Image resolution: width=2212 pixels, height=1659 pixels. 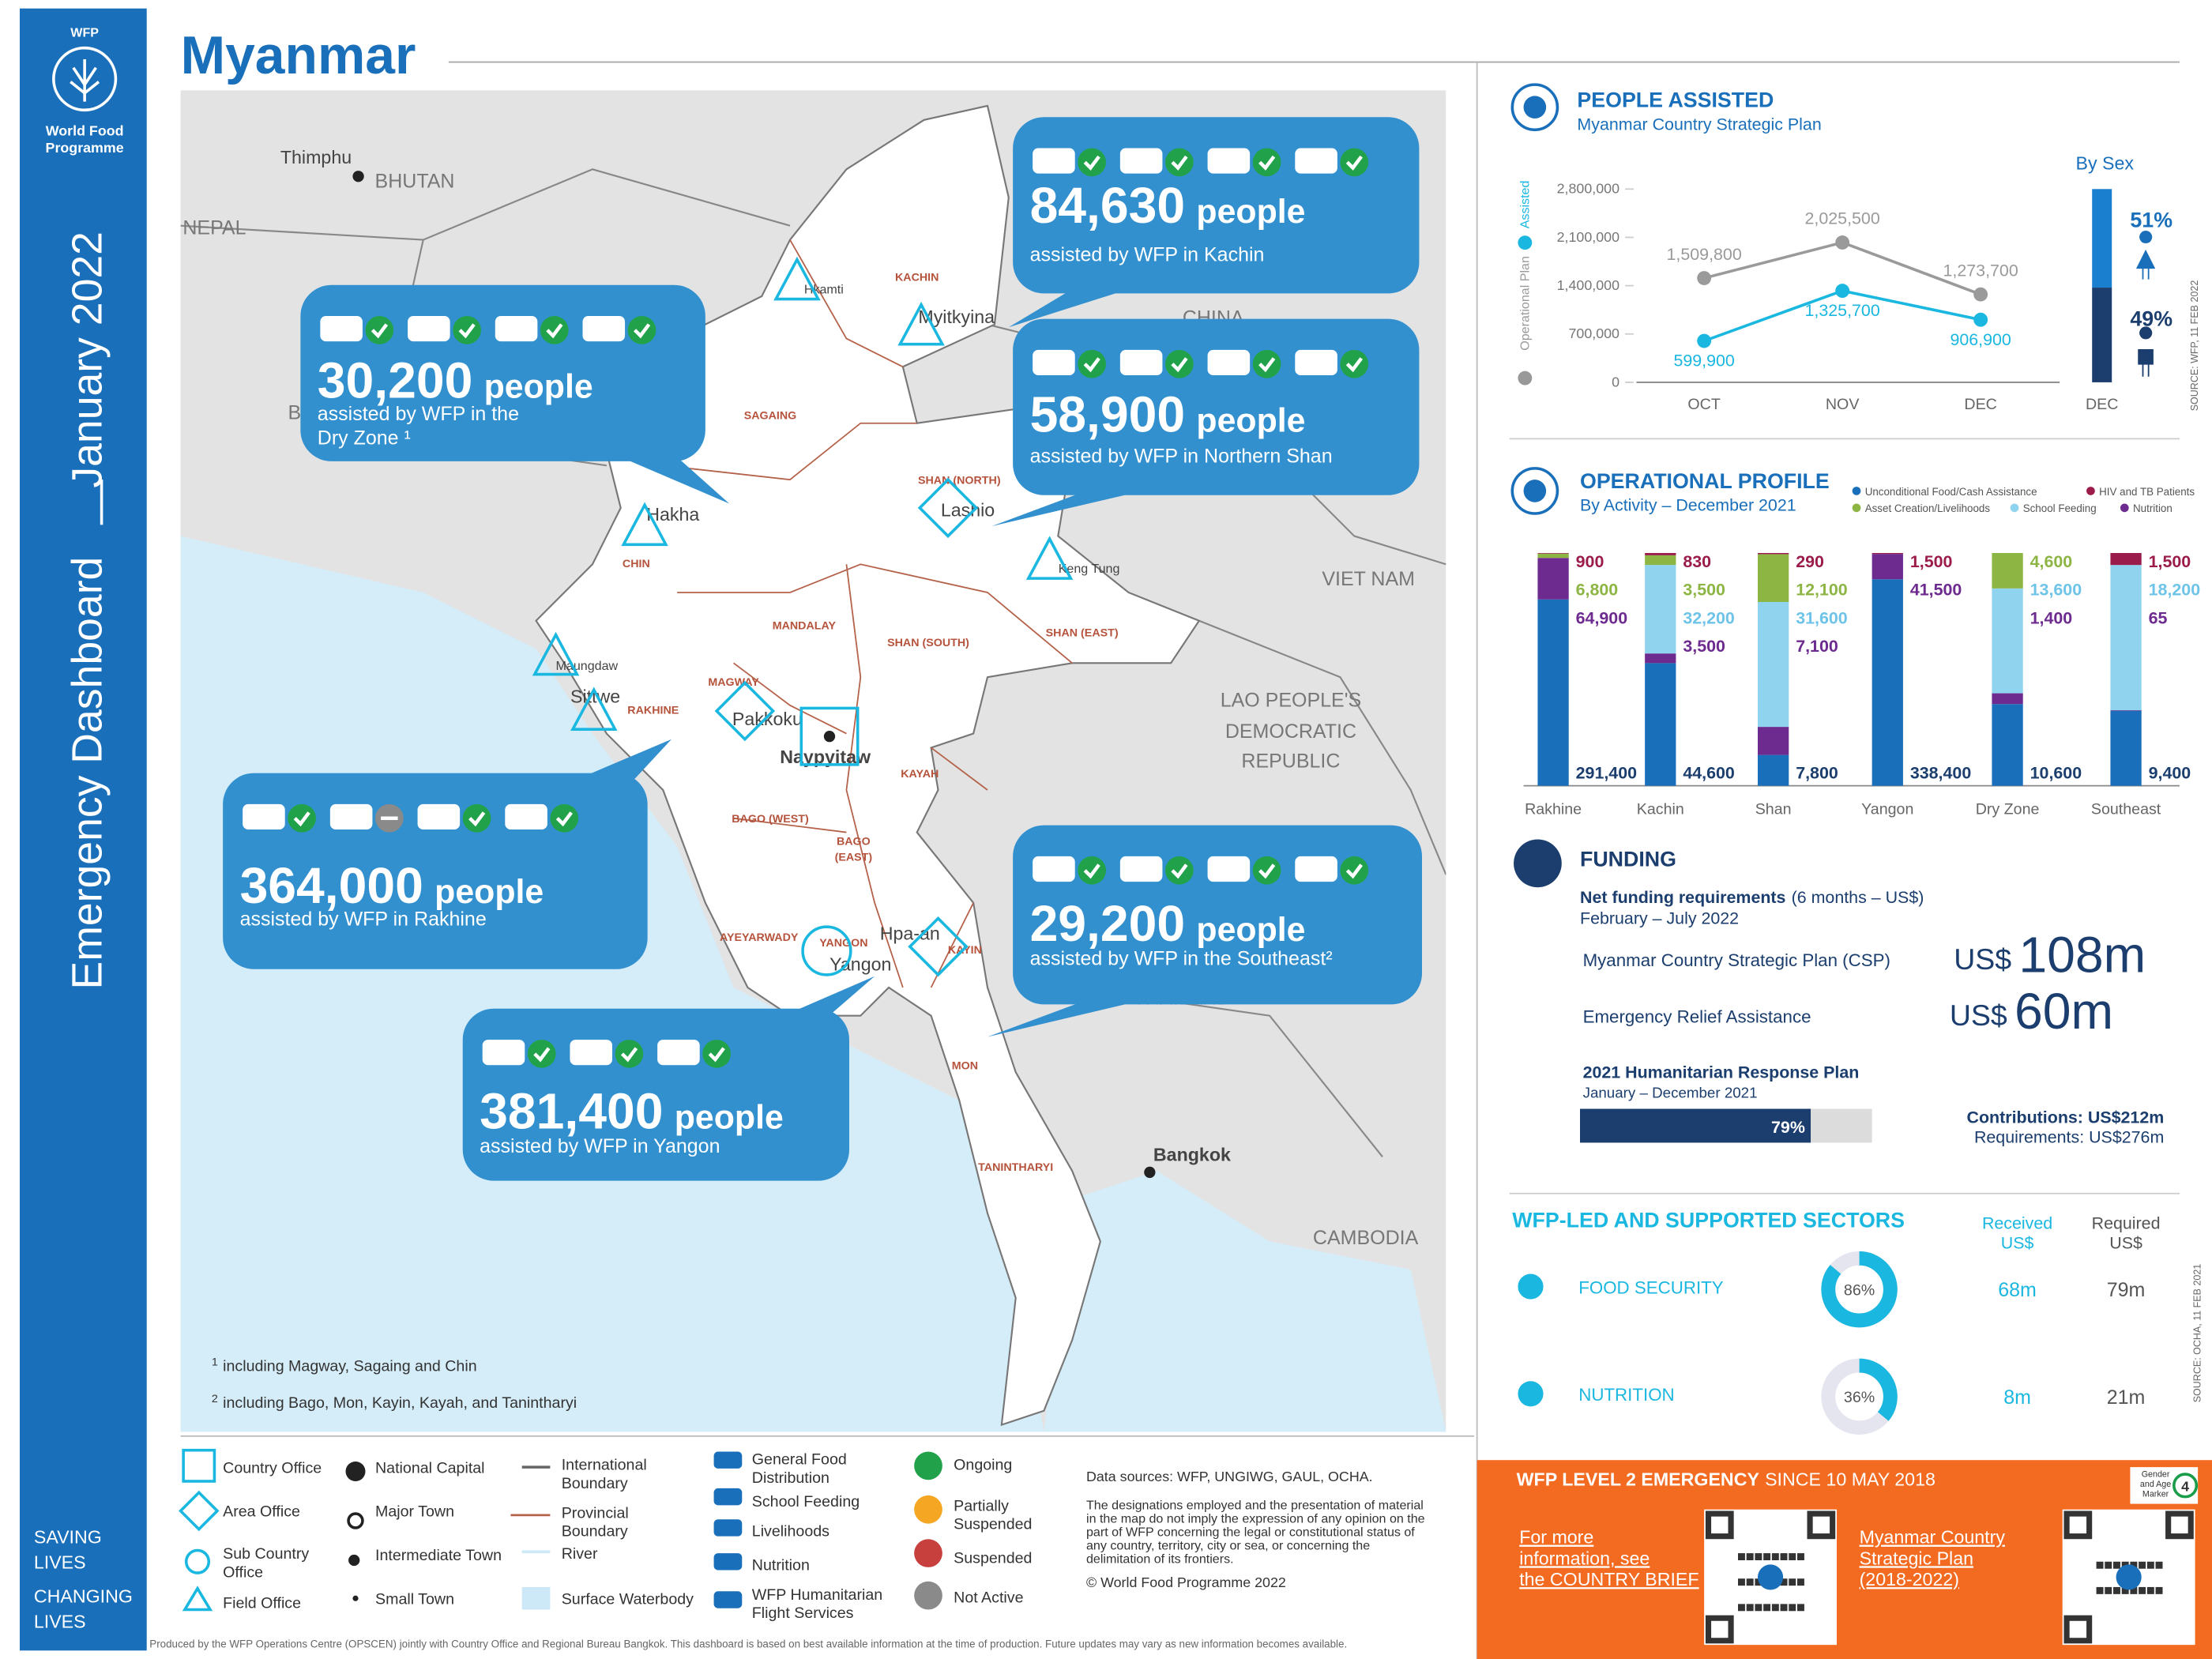 What do you see at coordinates (1822, 591) in the screenshot?
I see `data-label: 12,100` at bounding box center [1822, 591].